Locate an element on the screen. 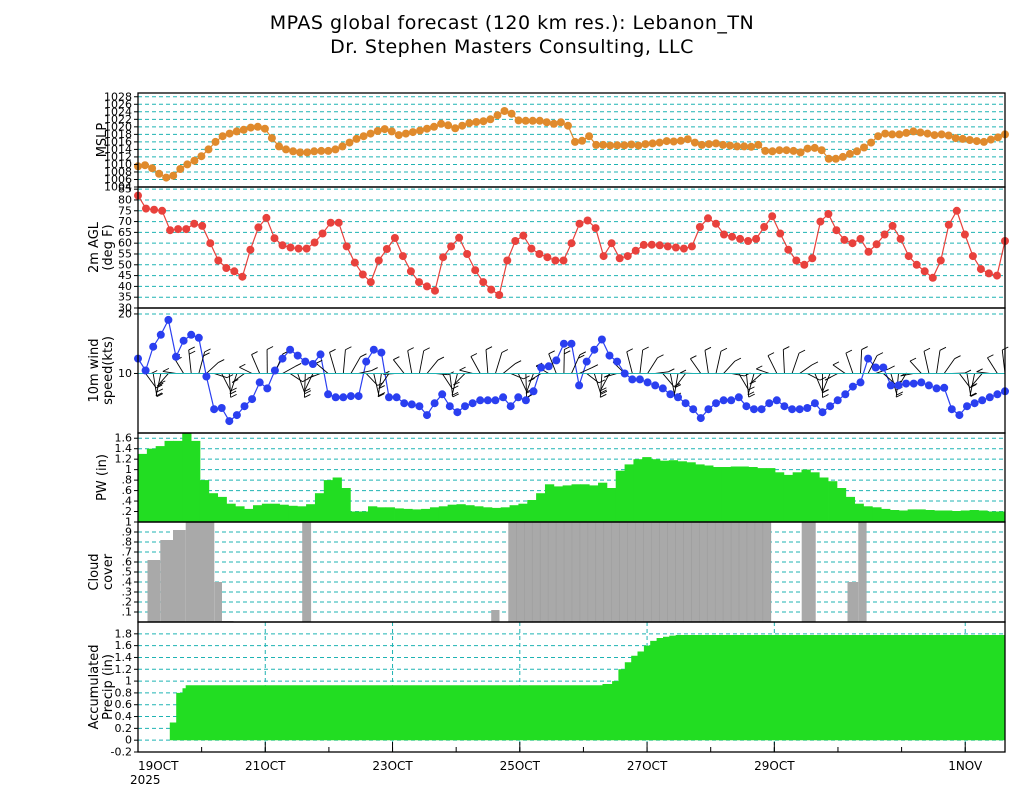 The image size is (1024, 800). precip-tick-label: 1.8 is located at coordinates (124, 633).